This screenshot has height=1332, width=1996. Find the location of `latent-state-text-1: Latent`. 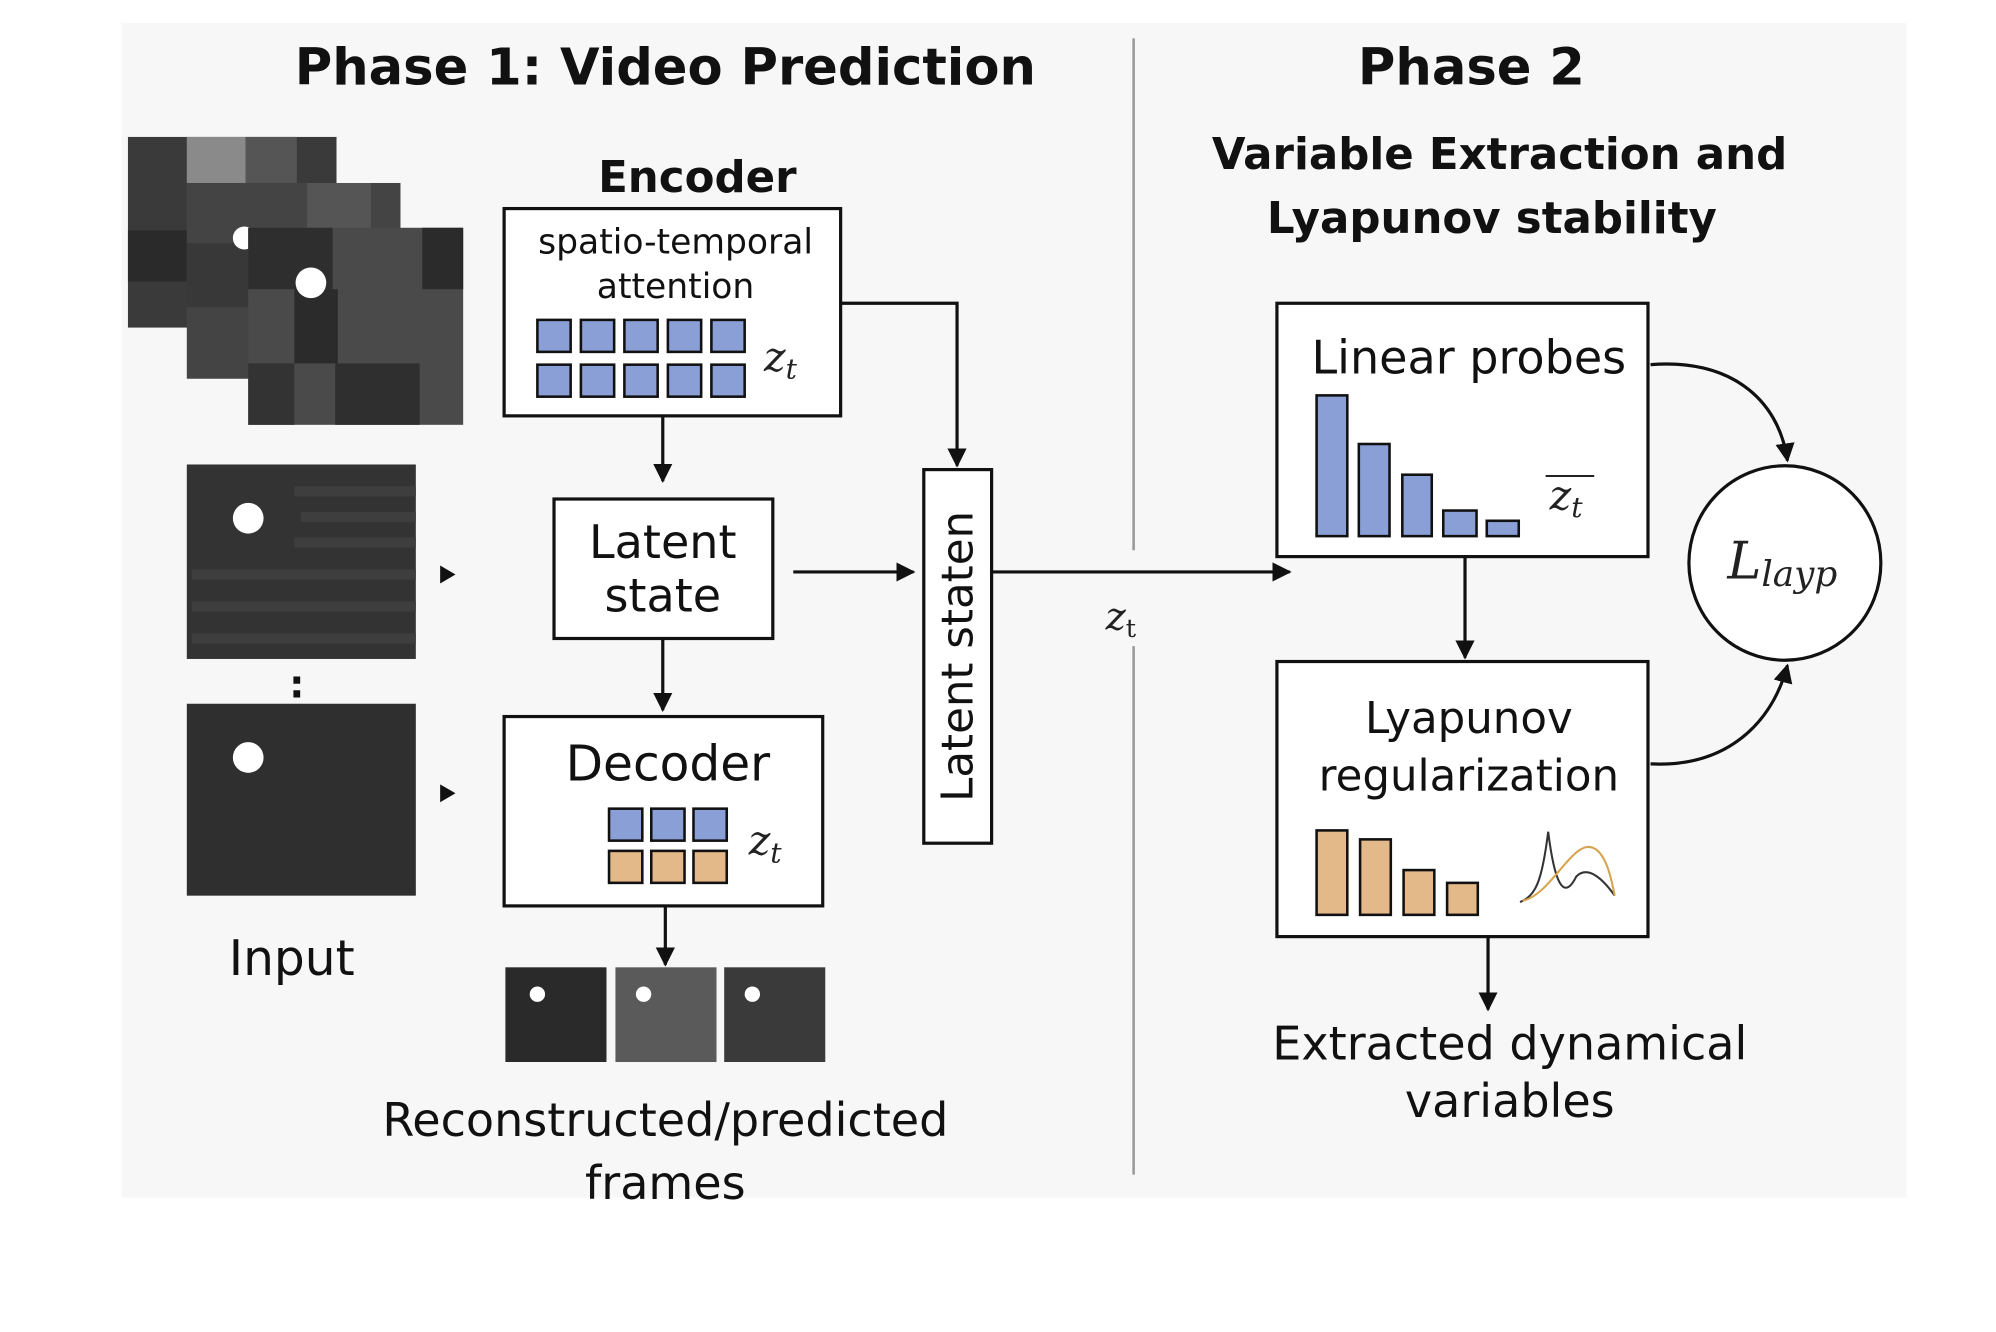

latent-state-text-1: Latent is located at coordinates (663, 542).